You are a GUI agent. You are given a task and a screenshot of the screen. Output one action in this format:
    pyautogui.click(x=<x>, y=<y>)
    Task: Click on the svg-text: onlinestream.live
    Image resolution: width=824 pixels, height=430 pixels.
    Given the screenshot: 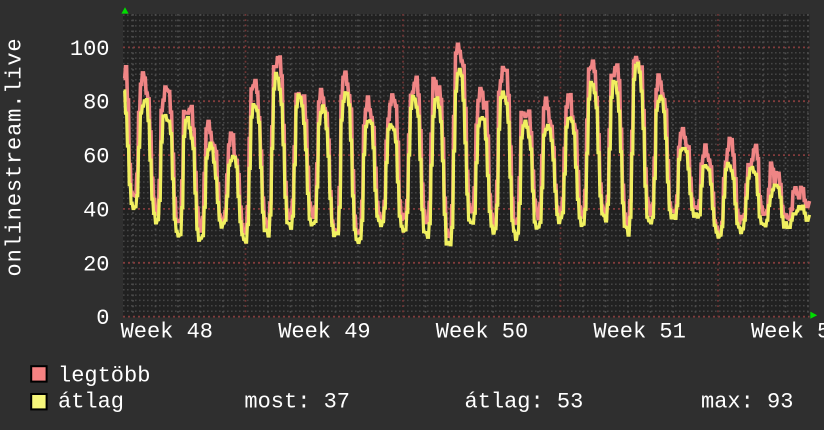 What is the action you would take?
    pyautogui.click(x=15, y=157)
    